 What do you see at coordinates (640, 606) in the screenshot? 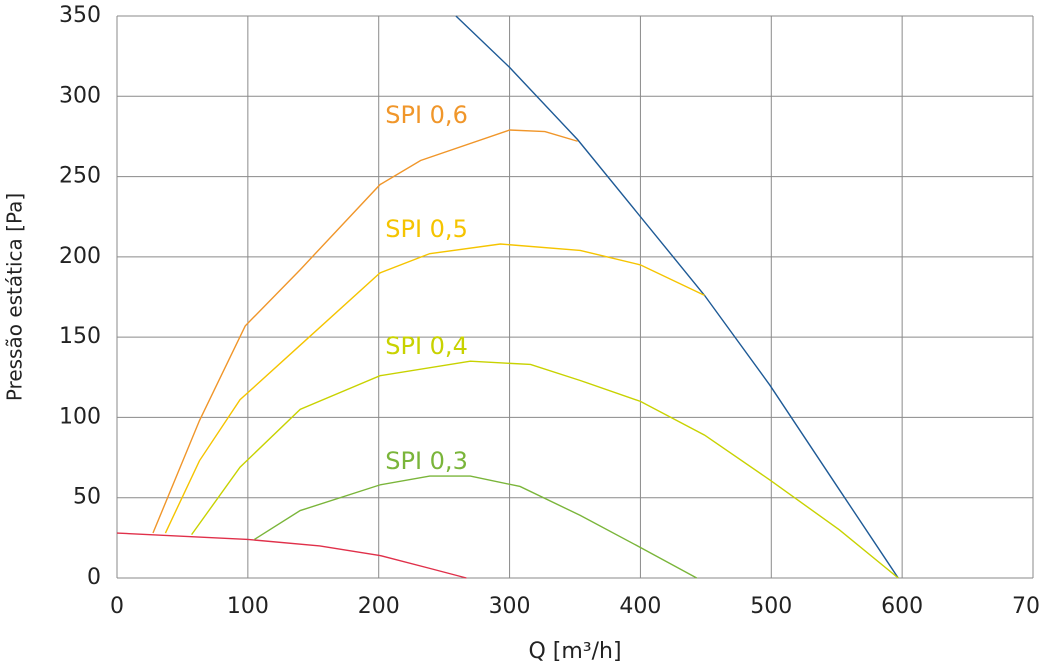
I see `x-tick-label: 400` at bounding box center [640, 606].